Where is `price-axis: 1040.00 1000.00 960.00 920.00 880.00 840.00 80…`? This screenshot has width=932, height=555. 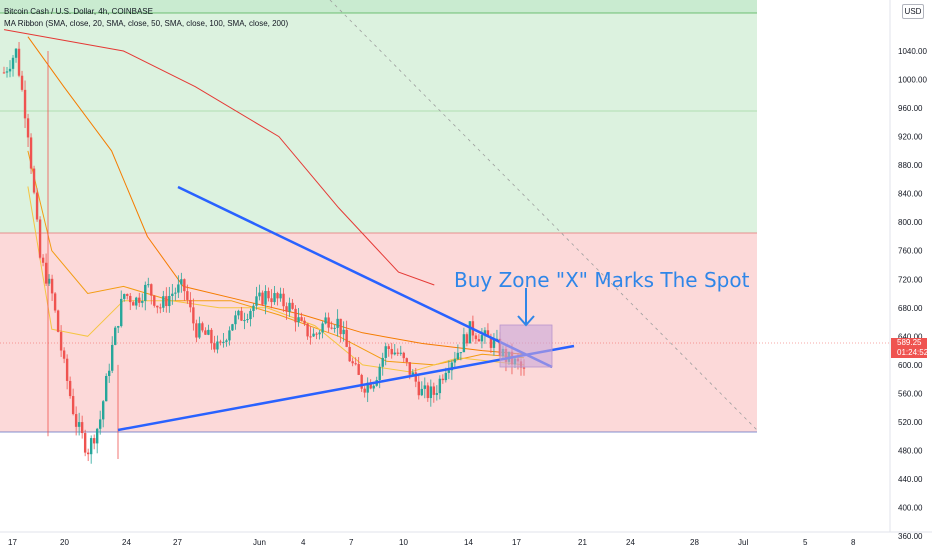
price-axis: 1040.00 1000.00 960.00 920.00 880.00 840.00 80… is located at coordinates (912, 294).